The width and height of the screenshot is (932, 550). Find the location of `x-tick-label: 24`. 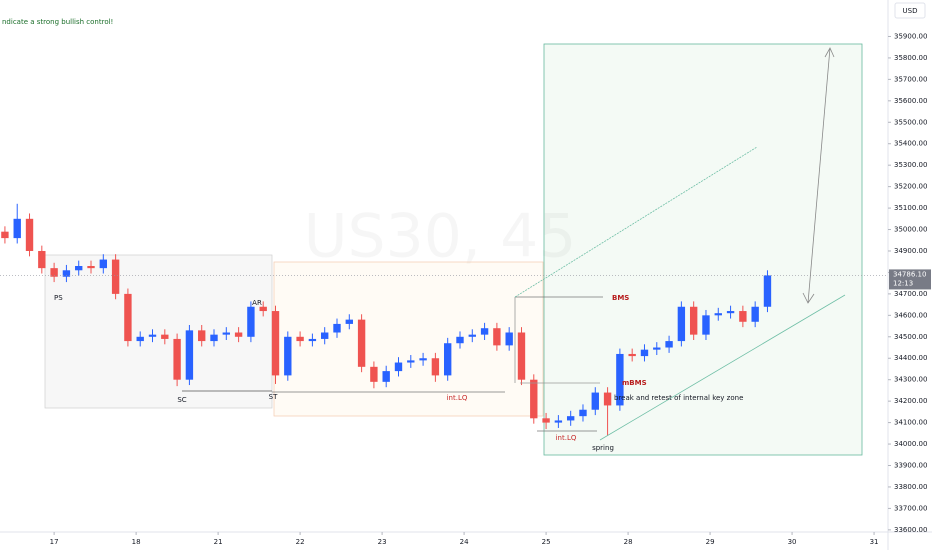

x-tick-label: 24 is located at coordinates (464, 542).